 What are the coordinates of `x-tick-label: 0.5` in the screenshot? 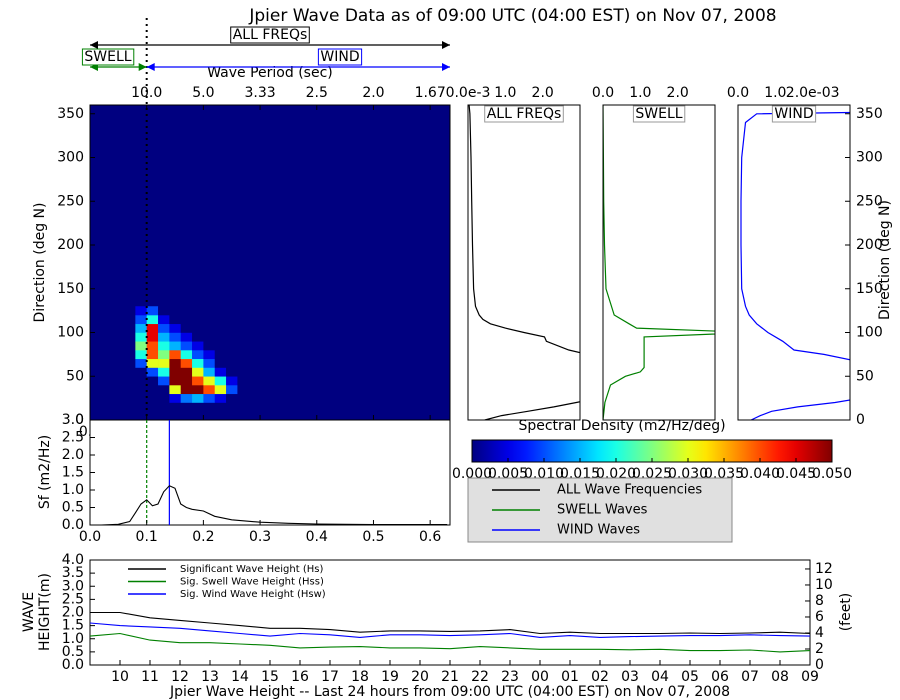 It's located at (373, 537).